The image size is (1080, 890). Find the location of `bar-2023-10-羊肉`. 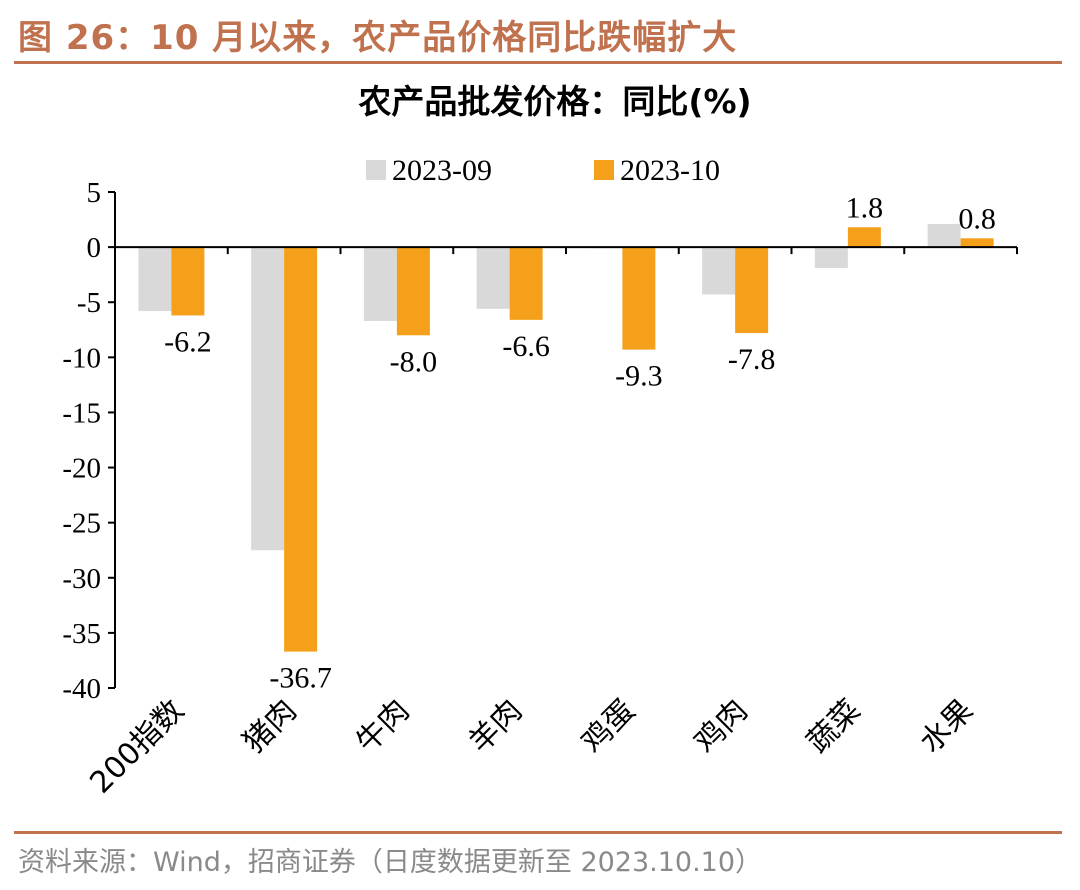

bar-2023-10-羊肉 is located at coordinates (526, 283).